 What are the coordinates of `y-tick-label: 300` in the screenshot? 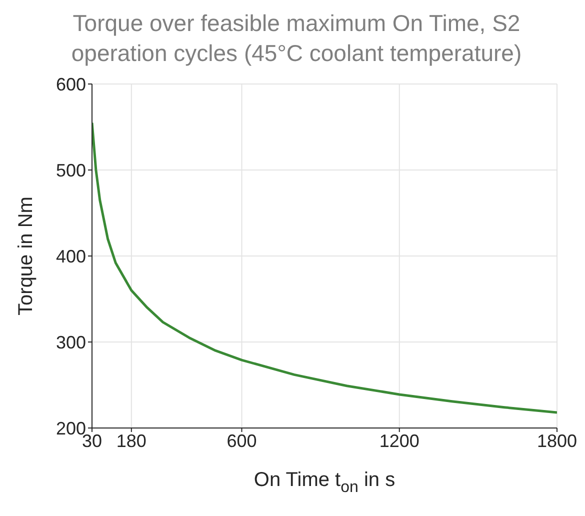 It's located at (71, 342).